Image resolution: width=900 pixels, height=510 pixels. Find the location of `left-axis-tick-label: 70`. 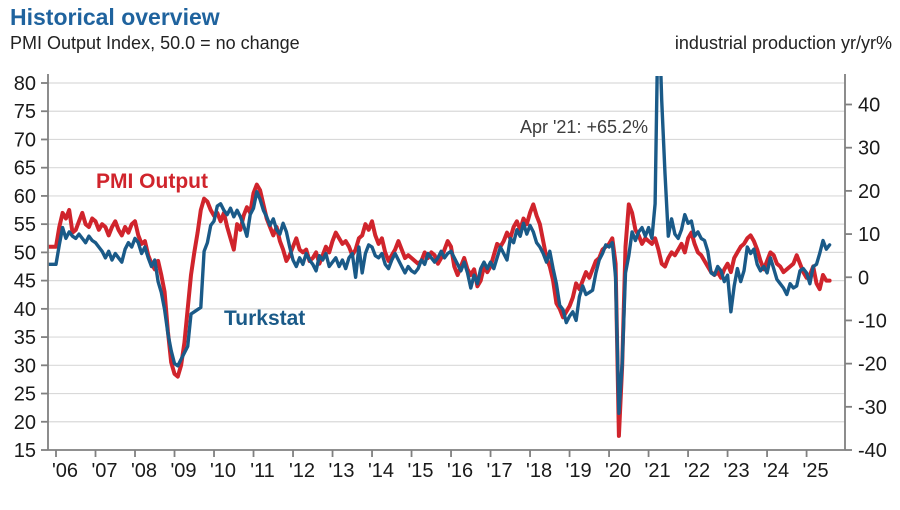

left-axis-tick-label: 70 is located at coordinates (25, 140).